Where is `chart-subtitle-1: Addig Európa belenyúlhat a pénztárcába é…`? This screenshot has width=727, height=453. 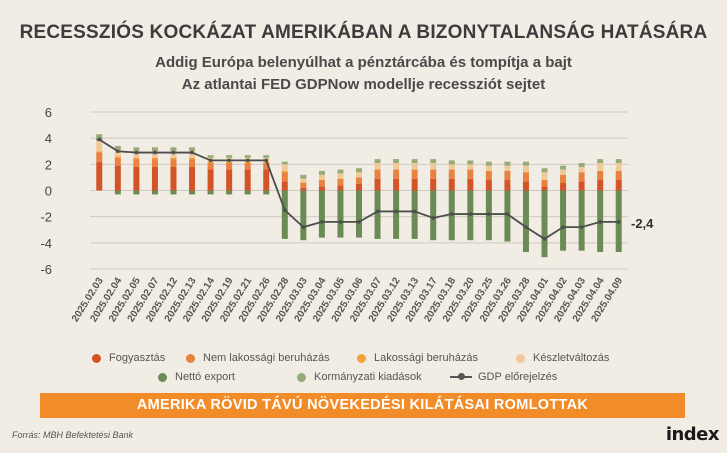
chart-subtitle-1: Addig Európa belenyúlhat a pénztárcába é… is located at coordinates (363, 62).